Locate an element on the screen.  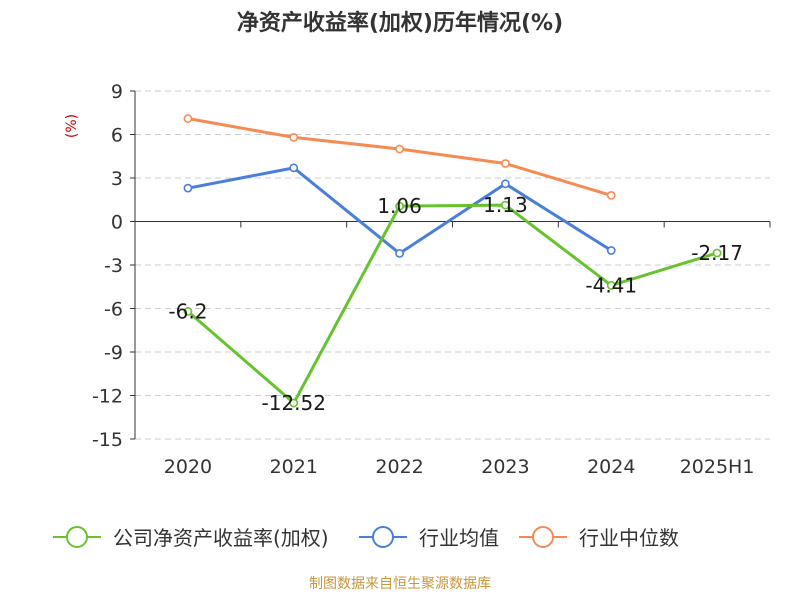
data-label: 1.06 is located at coordinates (399, 206).